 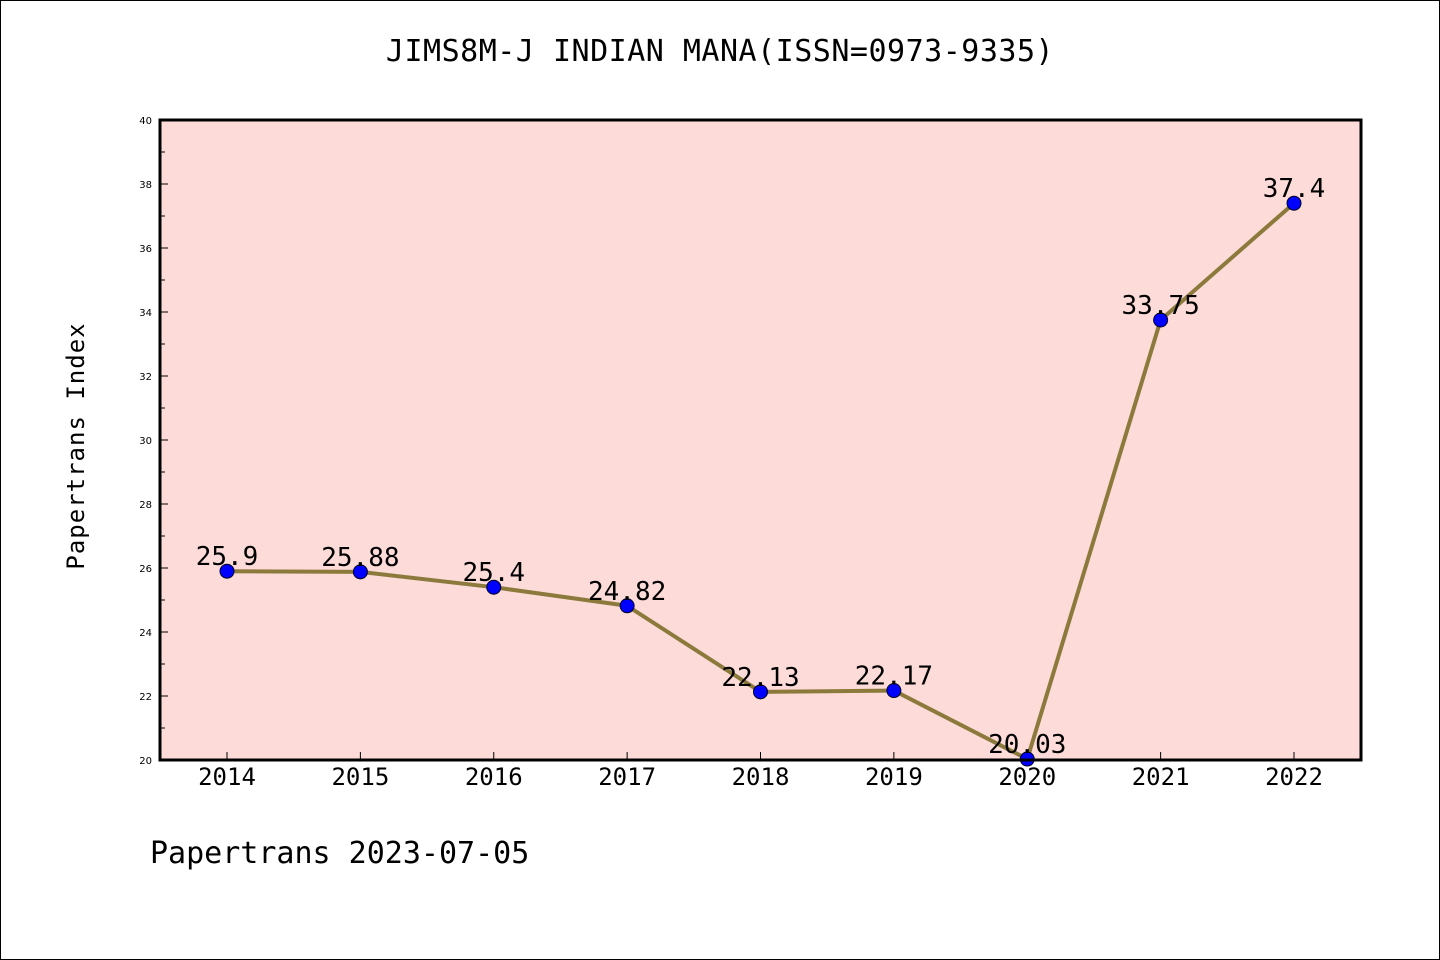 I want to click on data-label: 25.4, so click(x=493, y=573).